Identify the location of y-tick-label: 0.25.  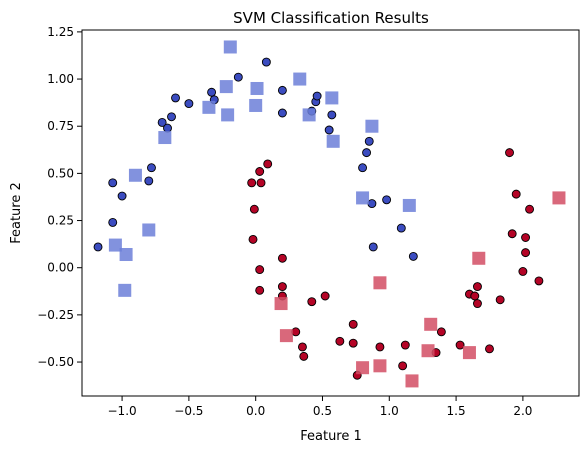
(60, 221).